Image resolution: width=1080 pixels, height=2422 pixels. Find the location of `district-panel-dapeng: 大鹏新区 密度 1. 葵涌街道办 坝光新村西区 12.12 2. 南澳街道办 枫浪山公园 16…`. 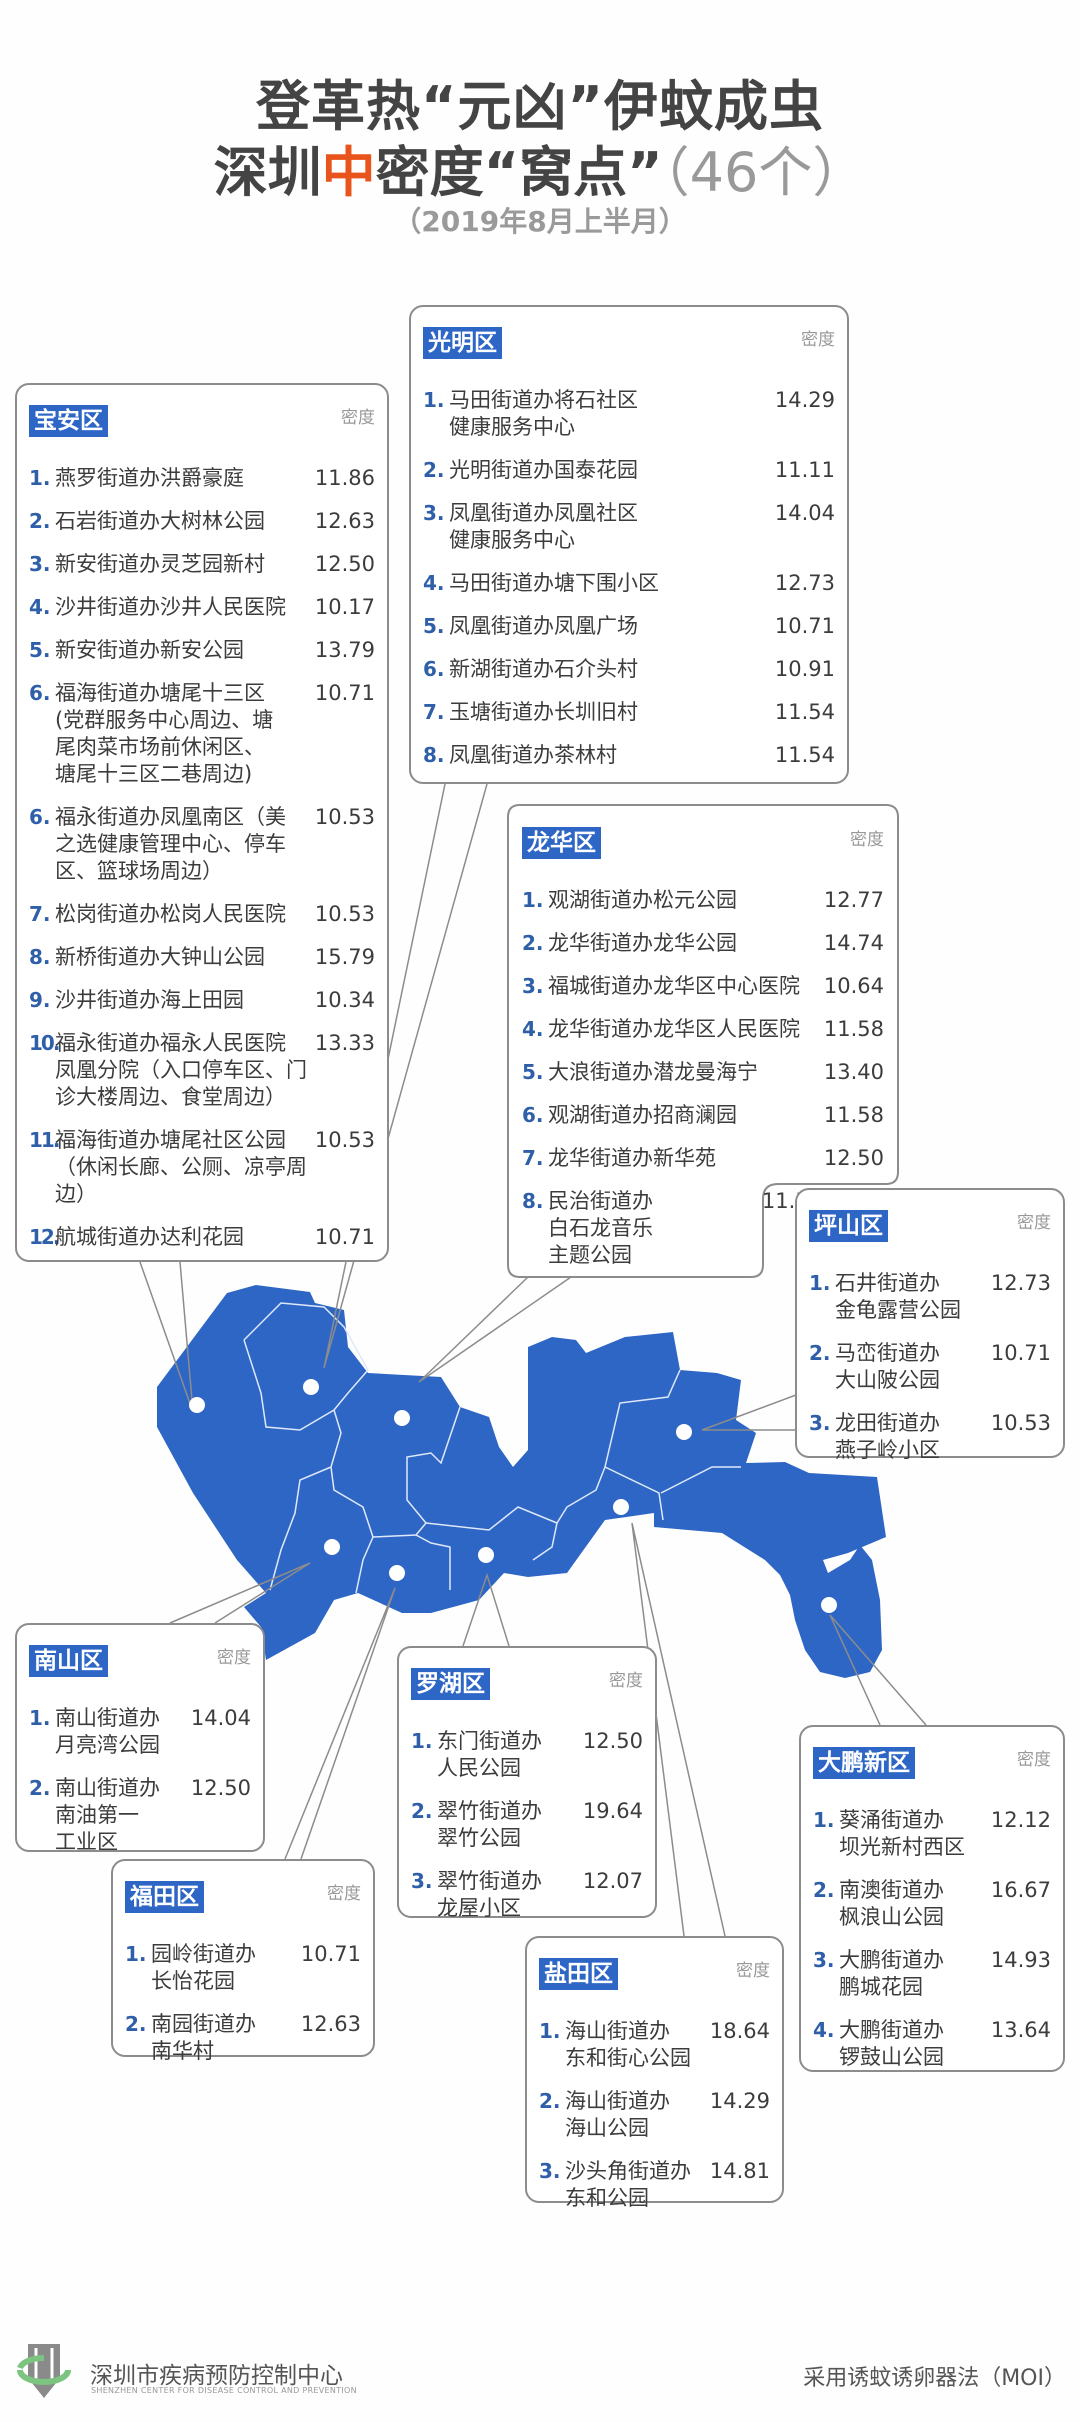

district-panel-dapeng: 大鹏新区 密度 1. 葵涌街道办 坝光新村西区 12.12 2. 南澳街道办 枫浪山公园 16… is located at coordinates (932, 1898).